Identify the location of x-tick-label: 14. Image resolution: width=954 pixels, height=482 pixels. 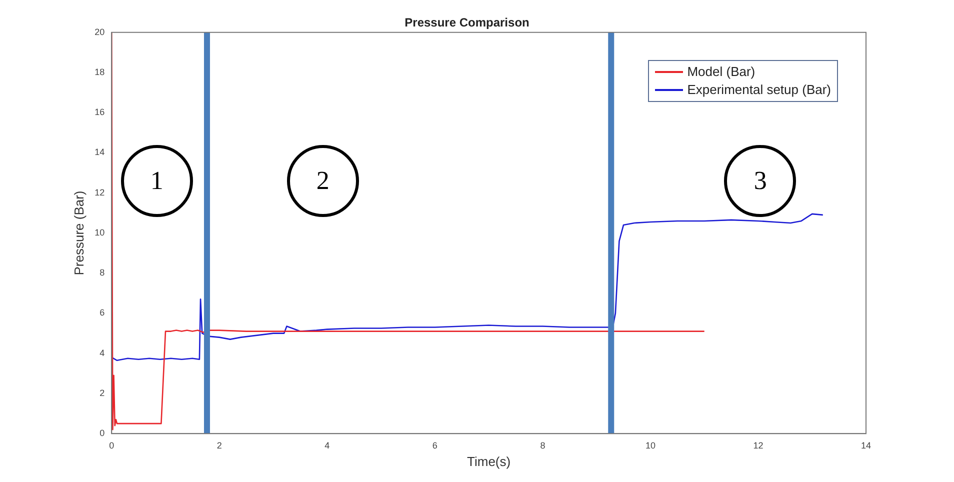
(866, 445).